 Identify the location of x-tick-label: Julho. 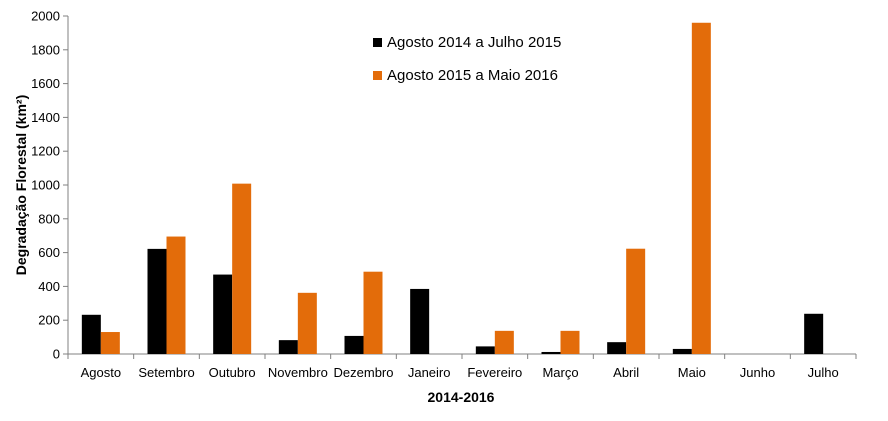
(823, 372).